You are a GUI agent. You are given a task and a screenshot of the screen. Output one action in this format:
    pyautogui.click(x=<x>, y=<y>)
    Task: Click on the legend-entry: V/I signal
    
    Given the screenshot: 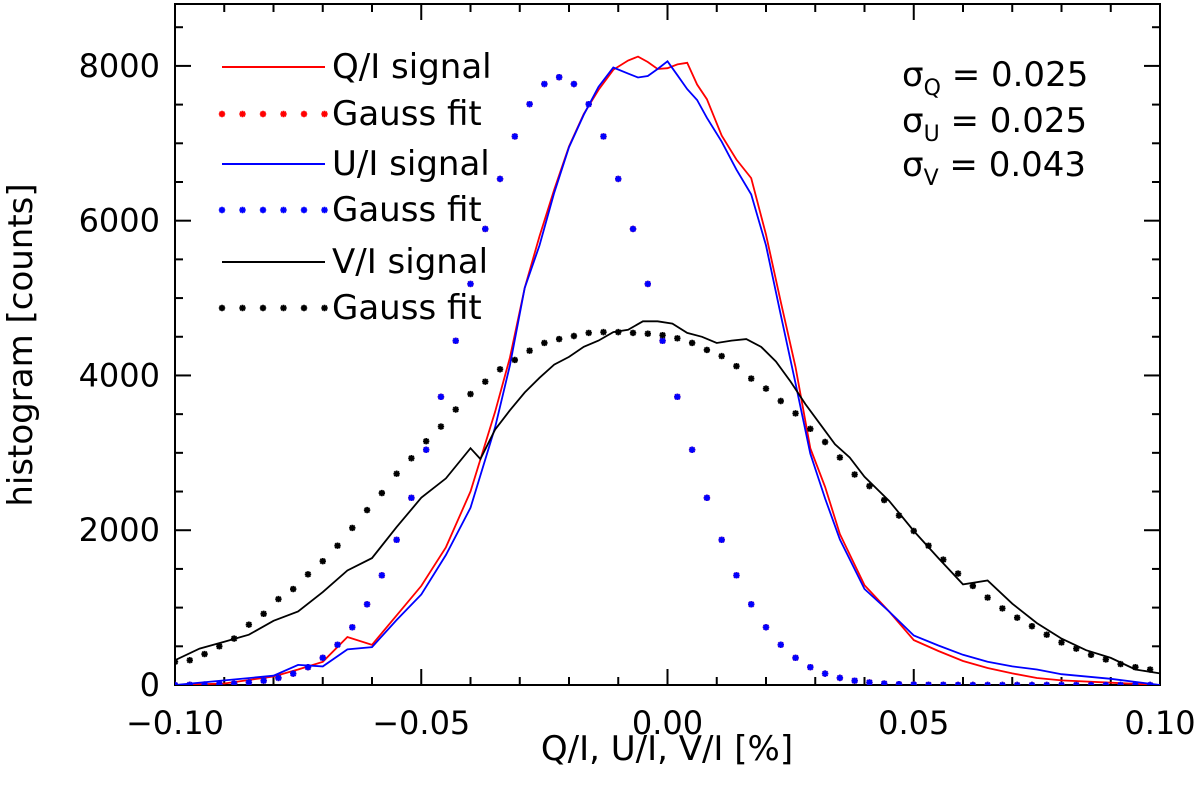 What is the action you would take?
    pyautogui.click(x=355, y=262)
    